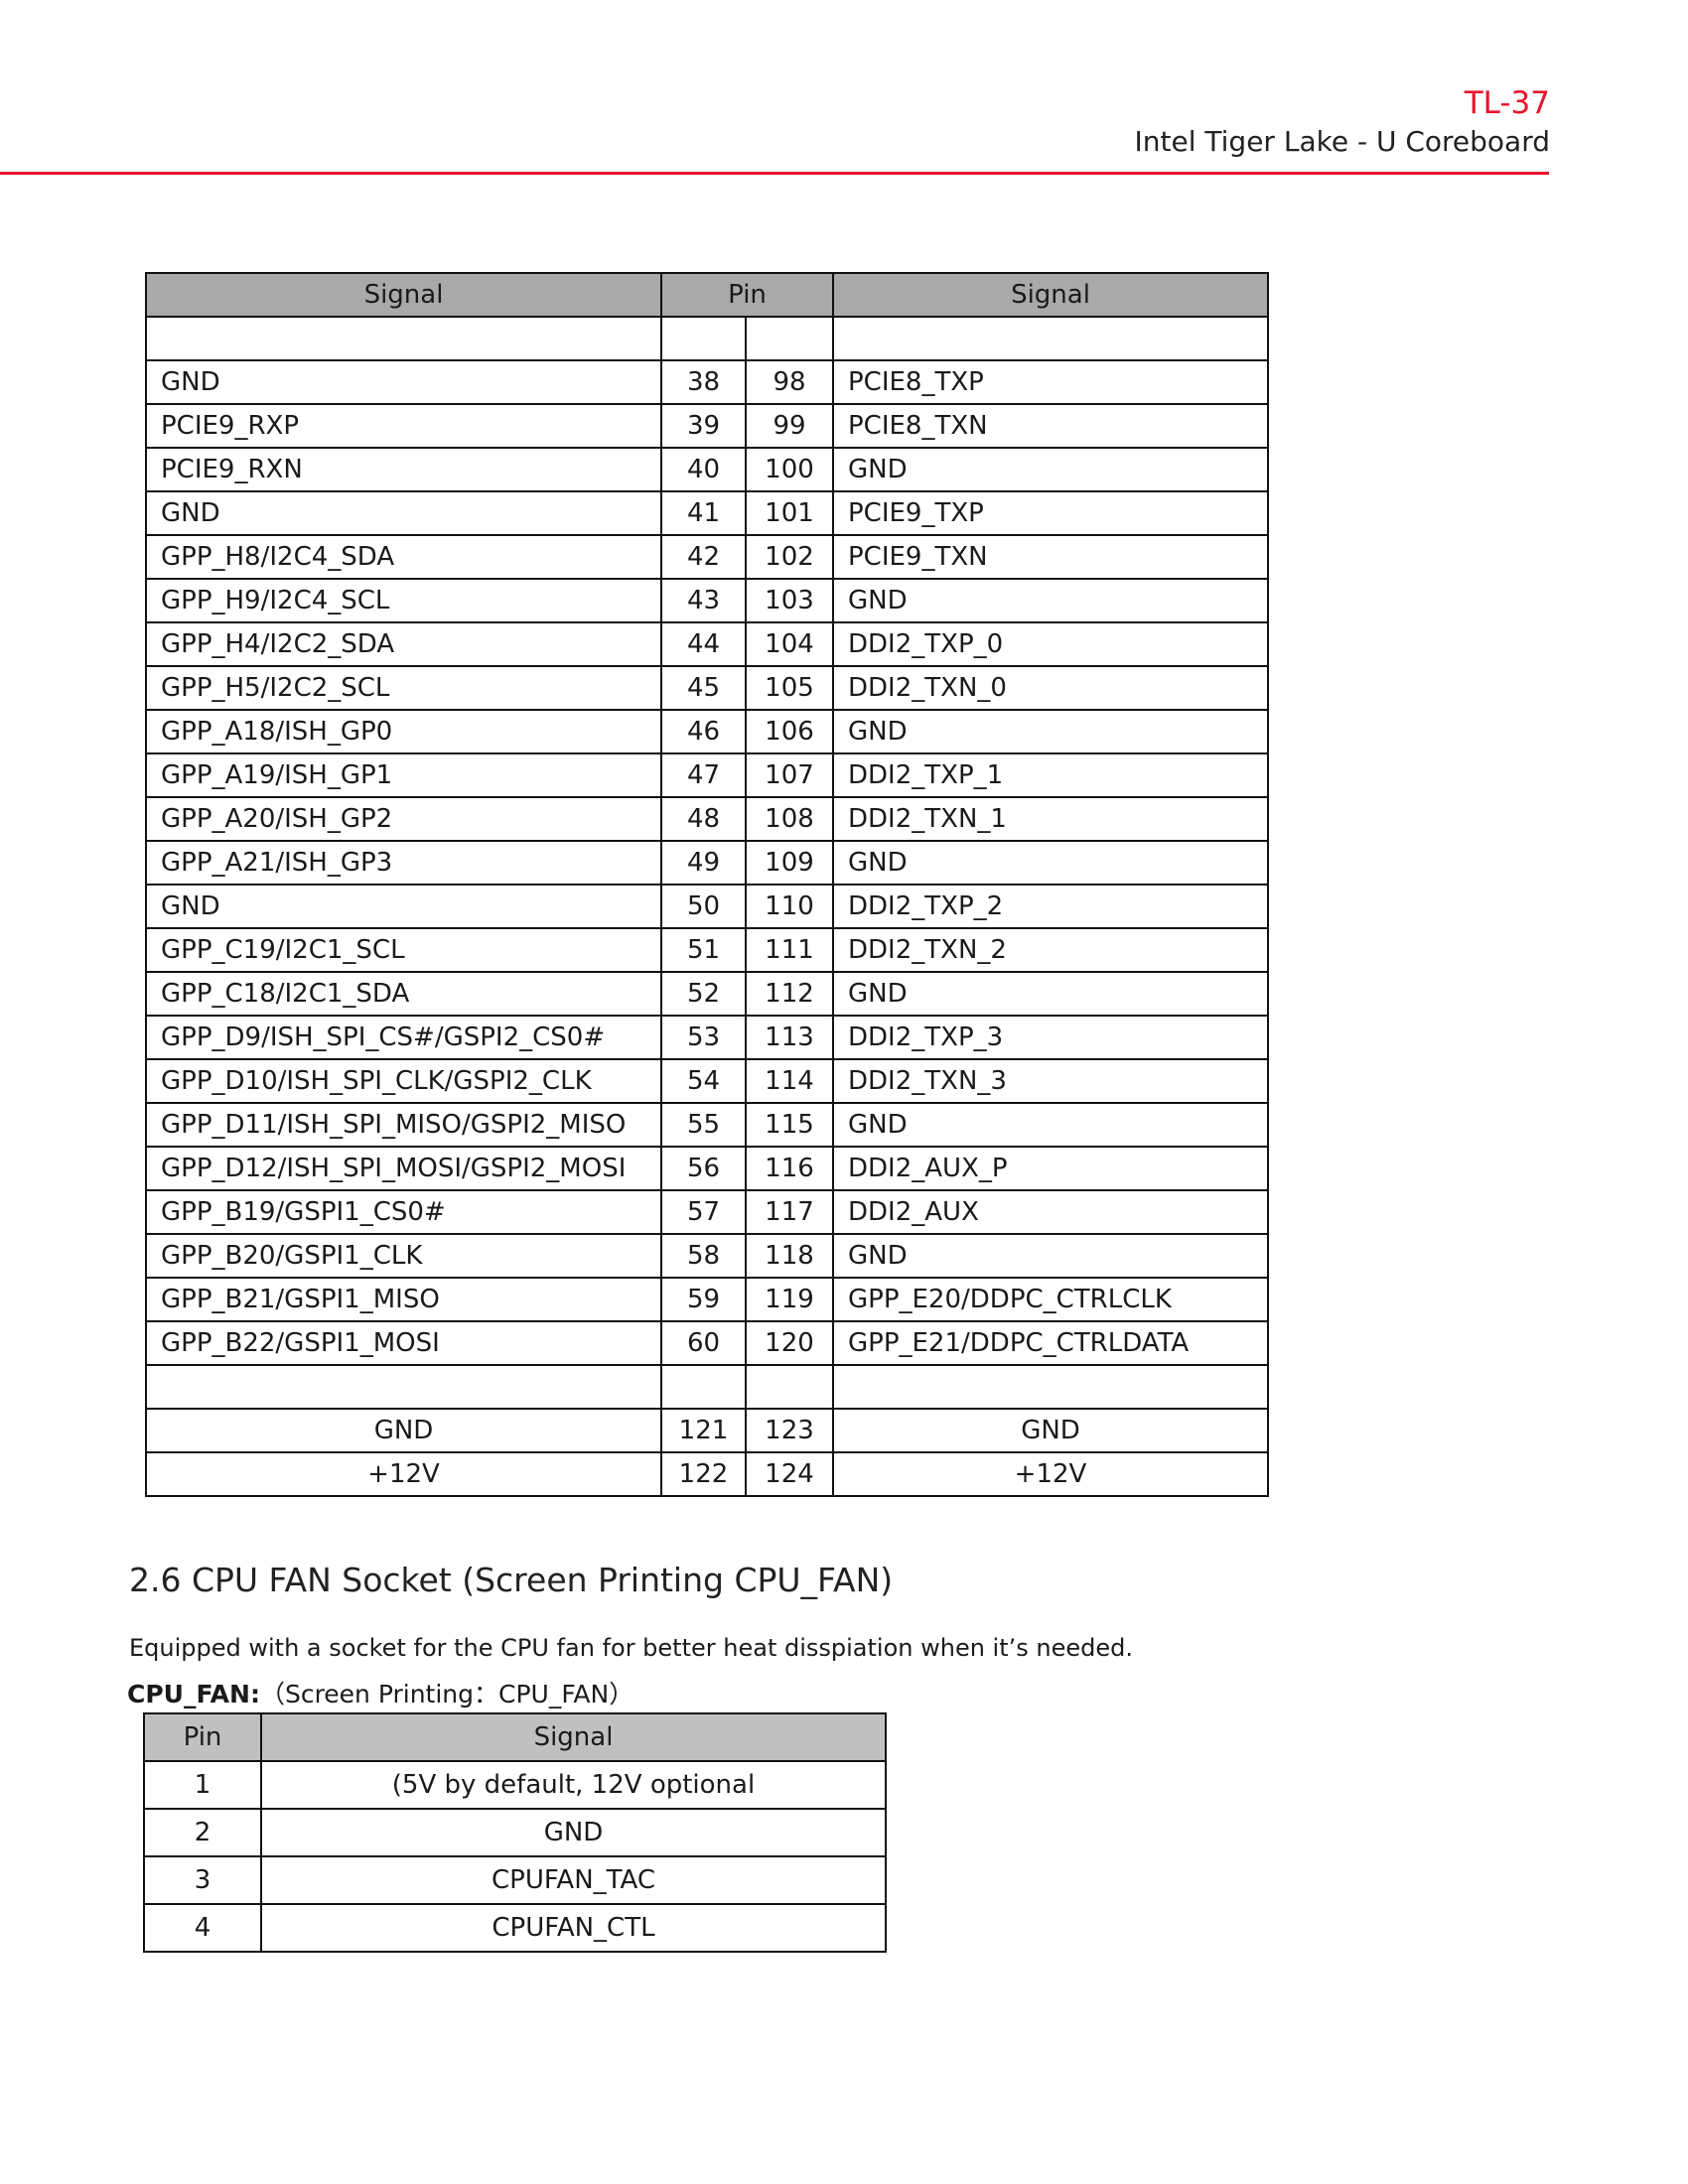 The image size is (1688, 2184). What do you see at coordinates (703, 906) in the screenshot?
I see `table-cell: 50` at bounding box center [703, 906].